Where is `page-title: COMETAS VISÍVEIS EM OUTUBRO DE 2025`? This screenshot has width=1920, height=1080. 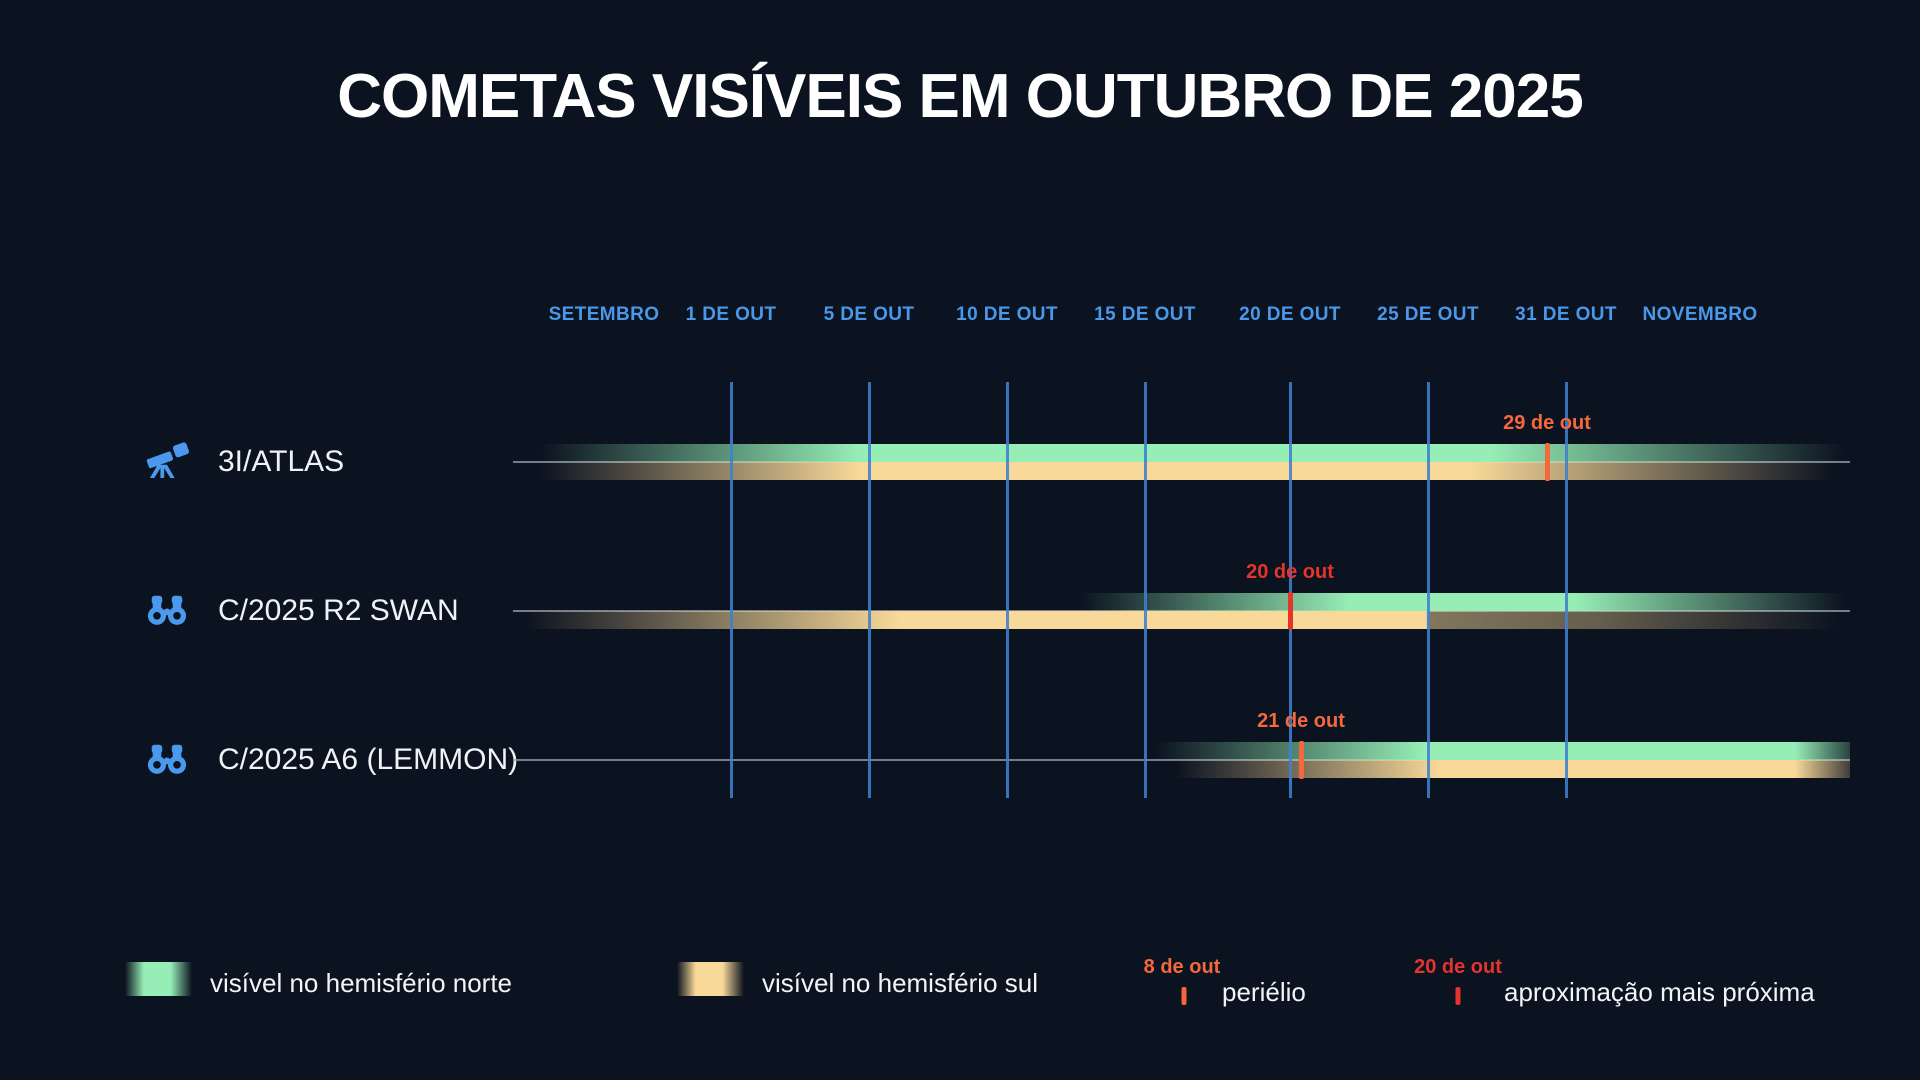 page-title: COMETAS VISÍVEIS EM OUTUBRO DE 2025 is located at coordinates (960, 96).